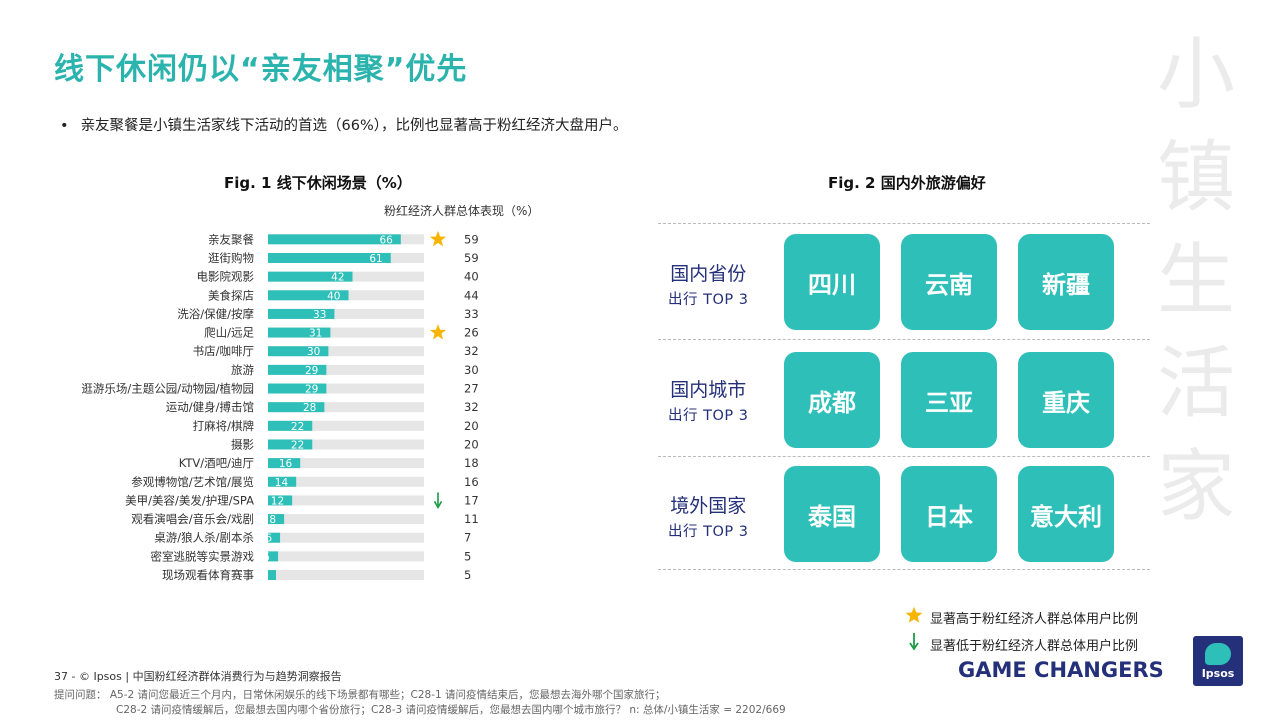 The height and width of the screenshot is (720, 1280). Describe the element at coordinates (261, 69) in the screenshot. I see `page-title: 线下休闲仍以“亲友相聚”优先` at that location.